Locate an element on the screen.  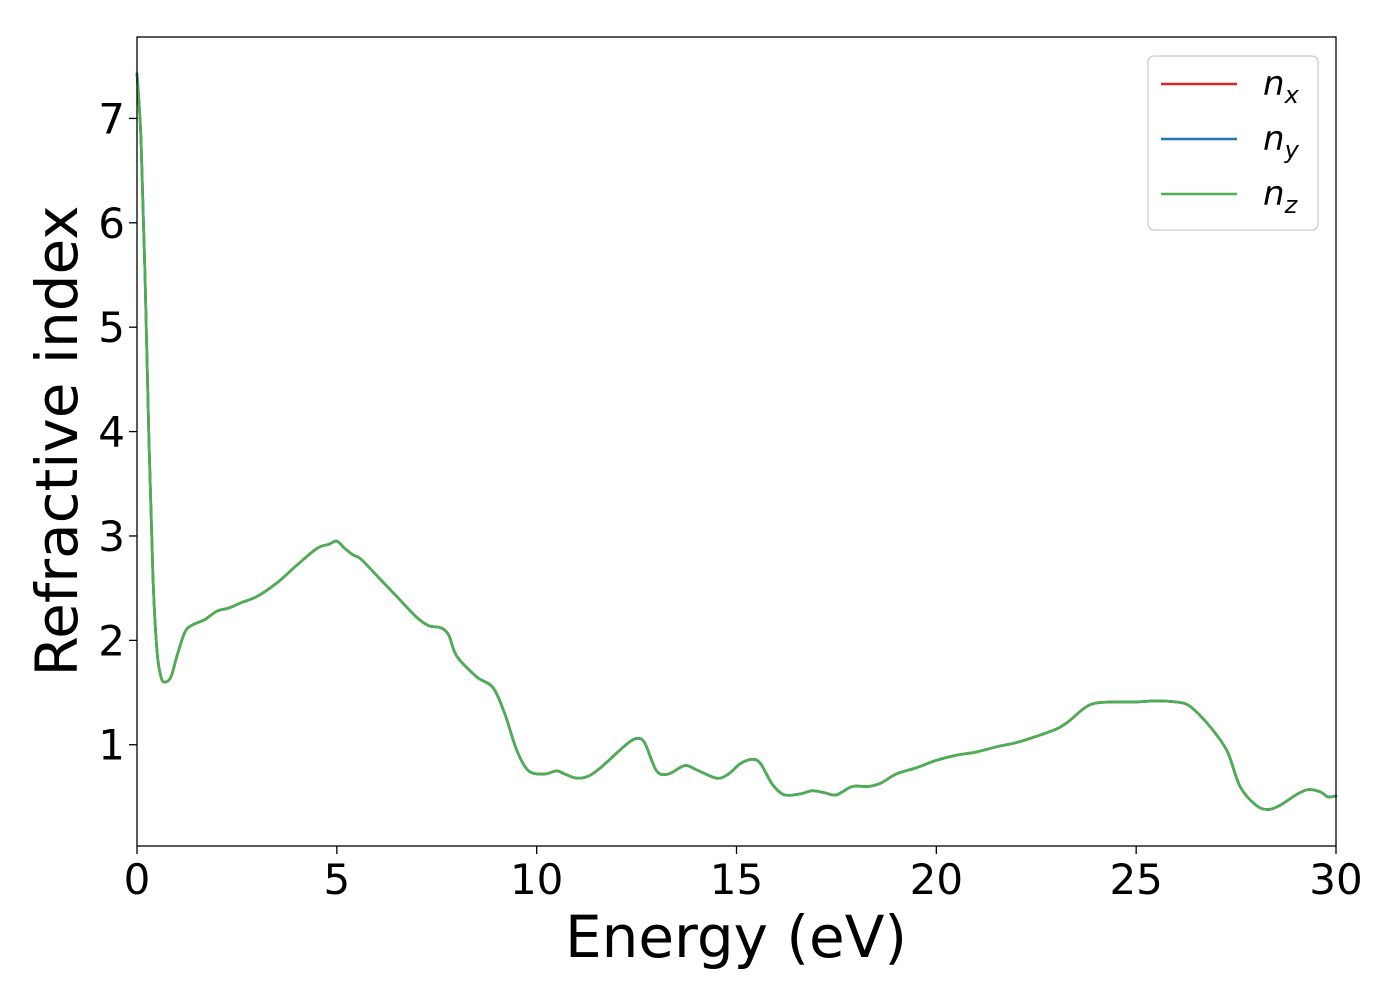
x-tick-label: 25 is located at coordinates (1135, 879).